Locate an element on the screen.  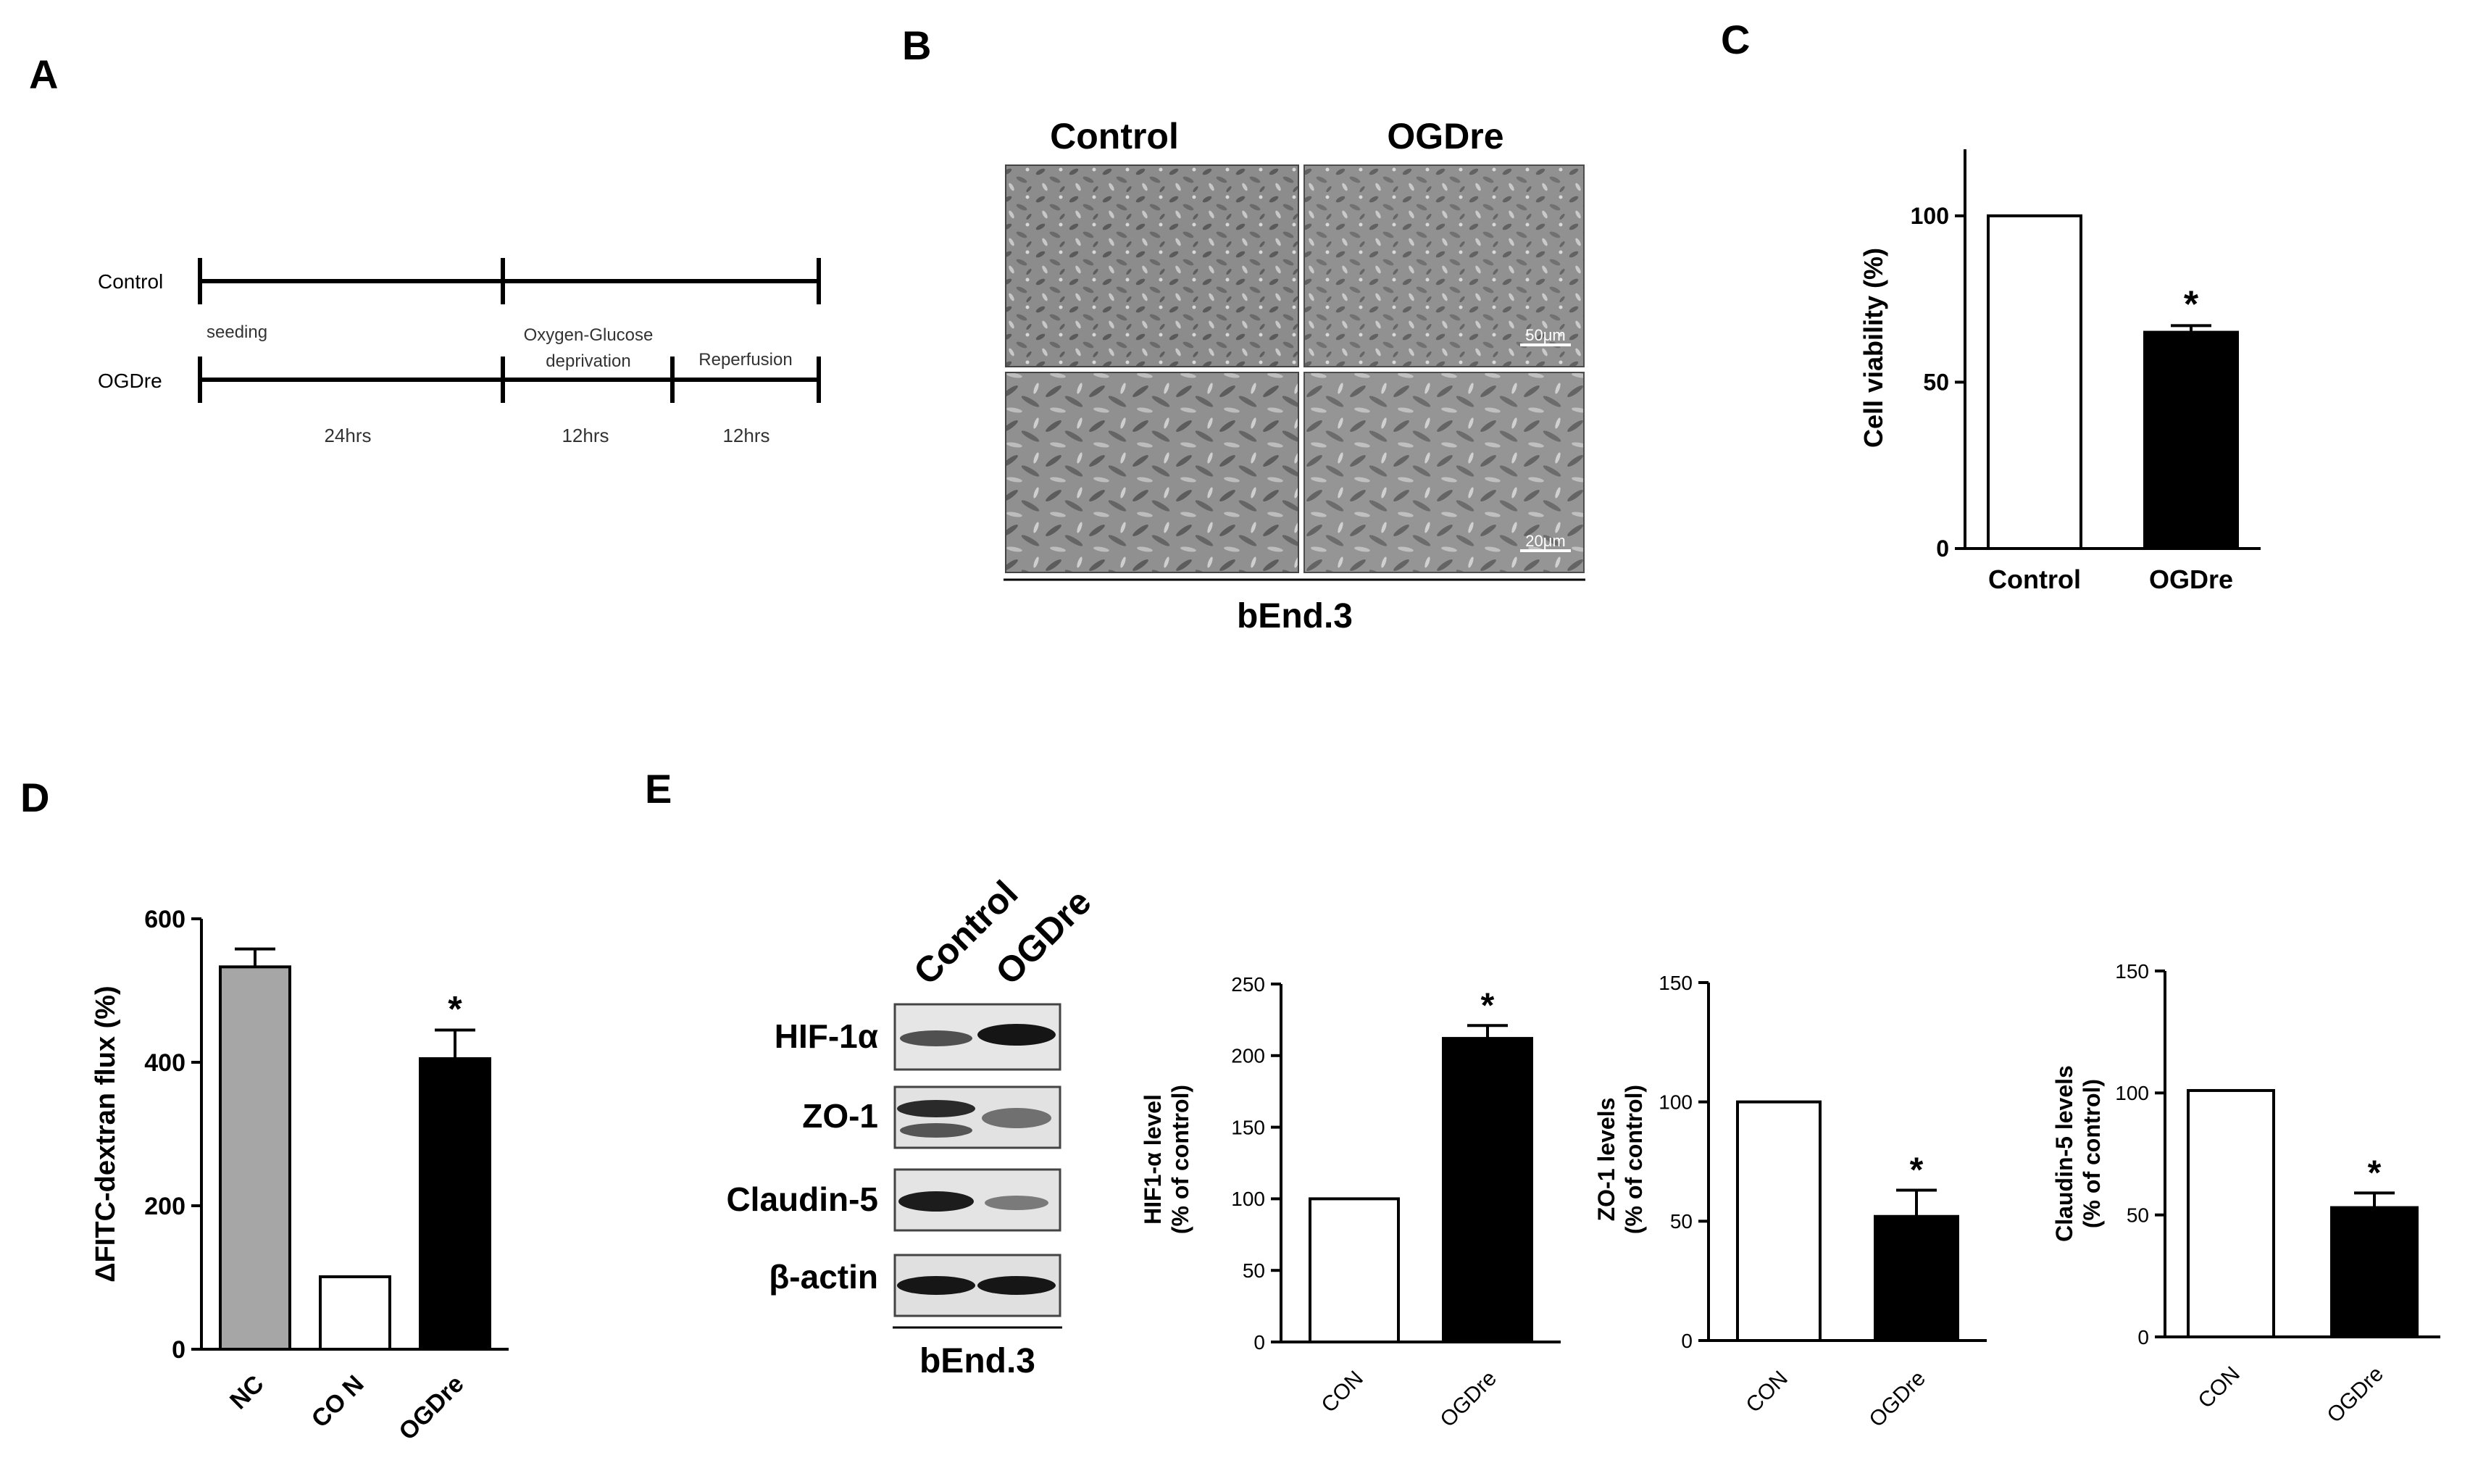
blot-band-zo1-ogdre is located at coordinates (1016, 1118).